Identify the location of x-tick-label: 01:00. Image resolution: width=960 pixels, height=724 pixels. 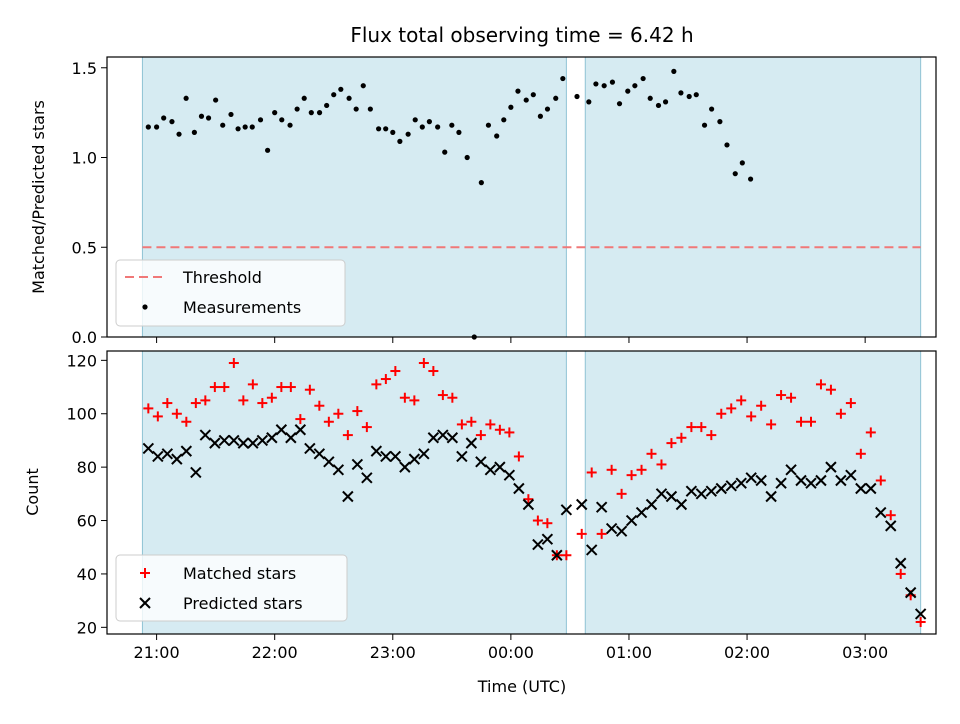
(629, 652).